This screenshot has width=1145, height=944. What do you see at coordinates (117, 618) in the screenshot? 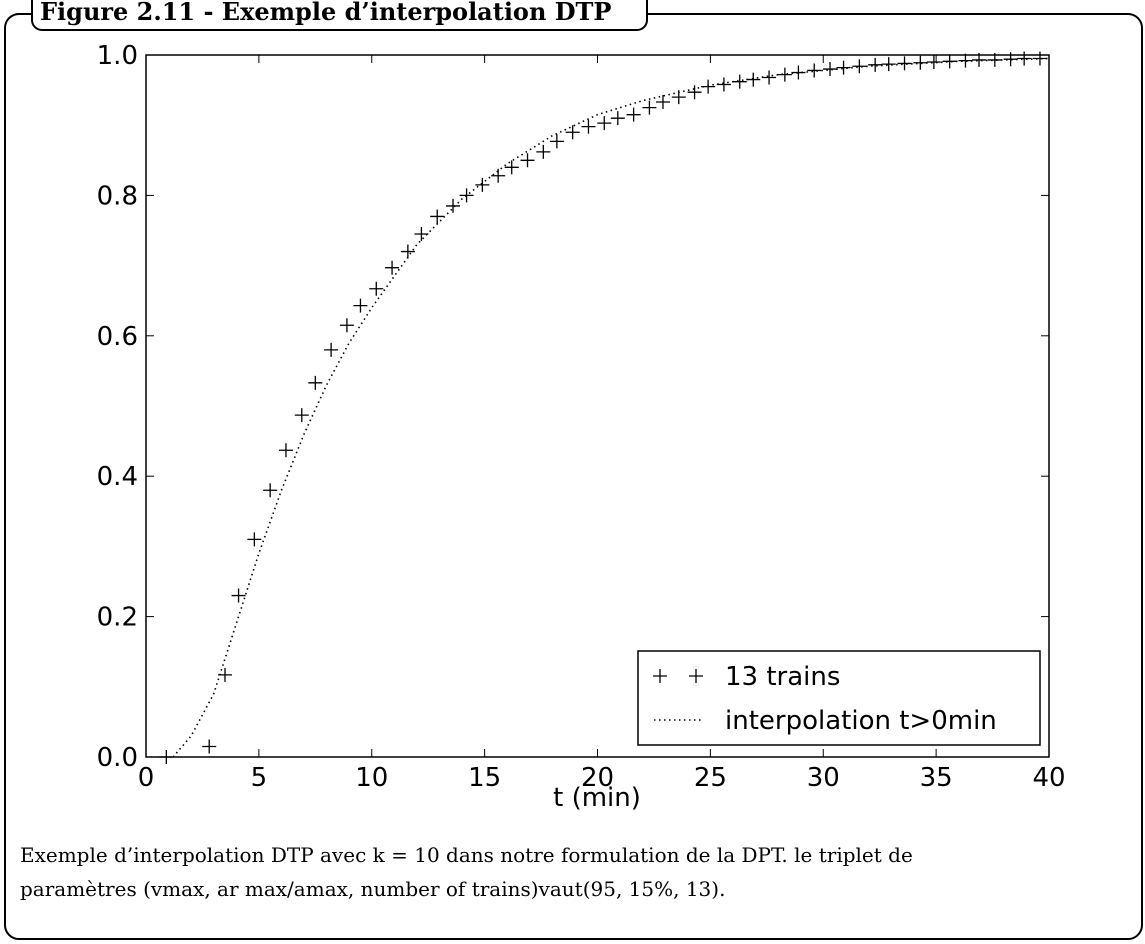
I see `y-tick-label: 0.2` at bounding box center [117, 618].